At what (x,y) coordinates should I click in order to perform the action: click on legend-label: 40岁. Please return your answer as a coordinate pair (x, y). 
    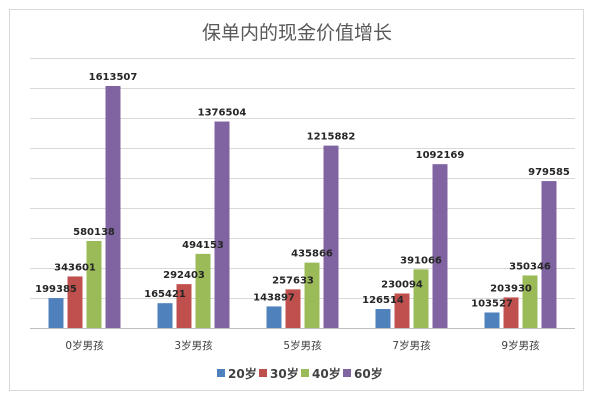
    Looking at the image, I should click on (326, 373).